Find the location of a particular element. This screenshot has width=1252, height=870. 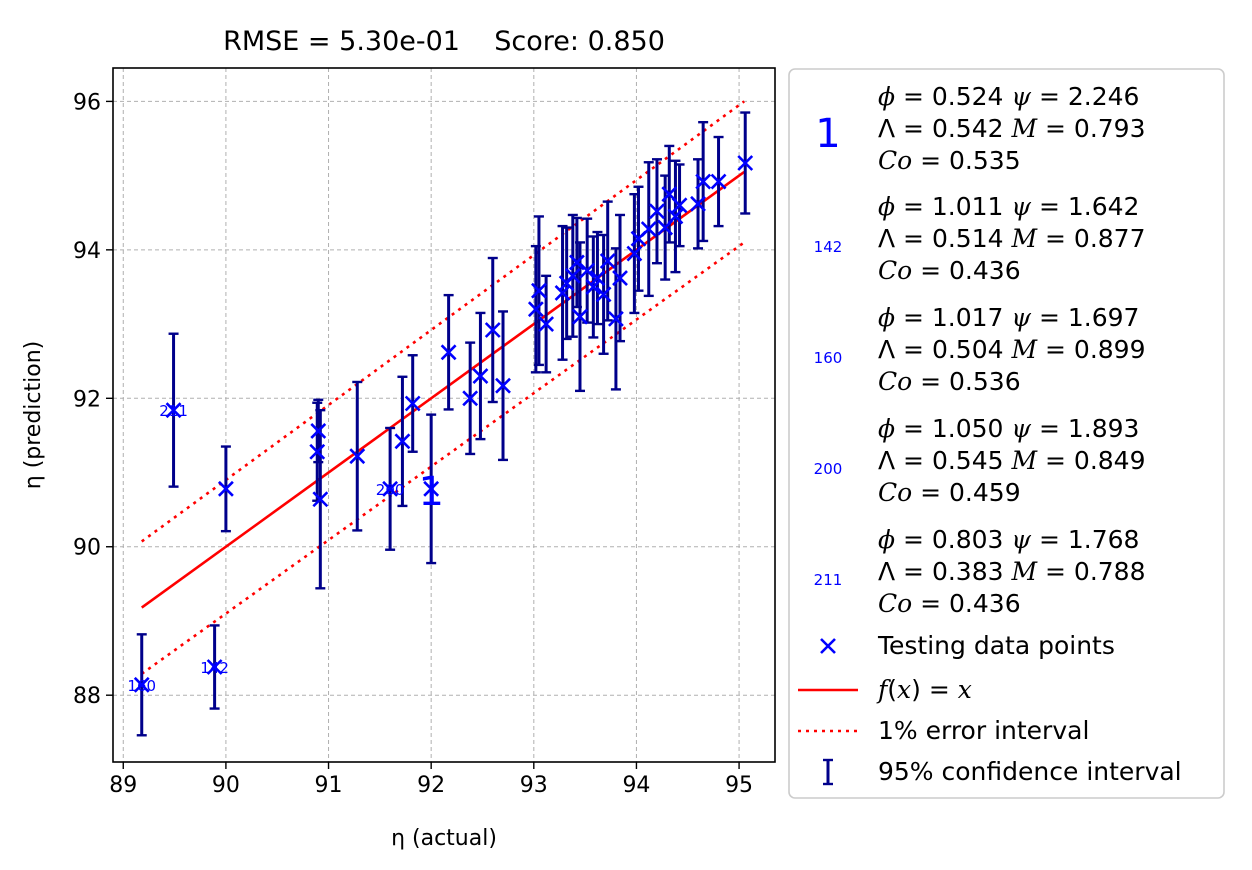

point-annotation: 1 is located at coordinates (430, 492).